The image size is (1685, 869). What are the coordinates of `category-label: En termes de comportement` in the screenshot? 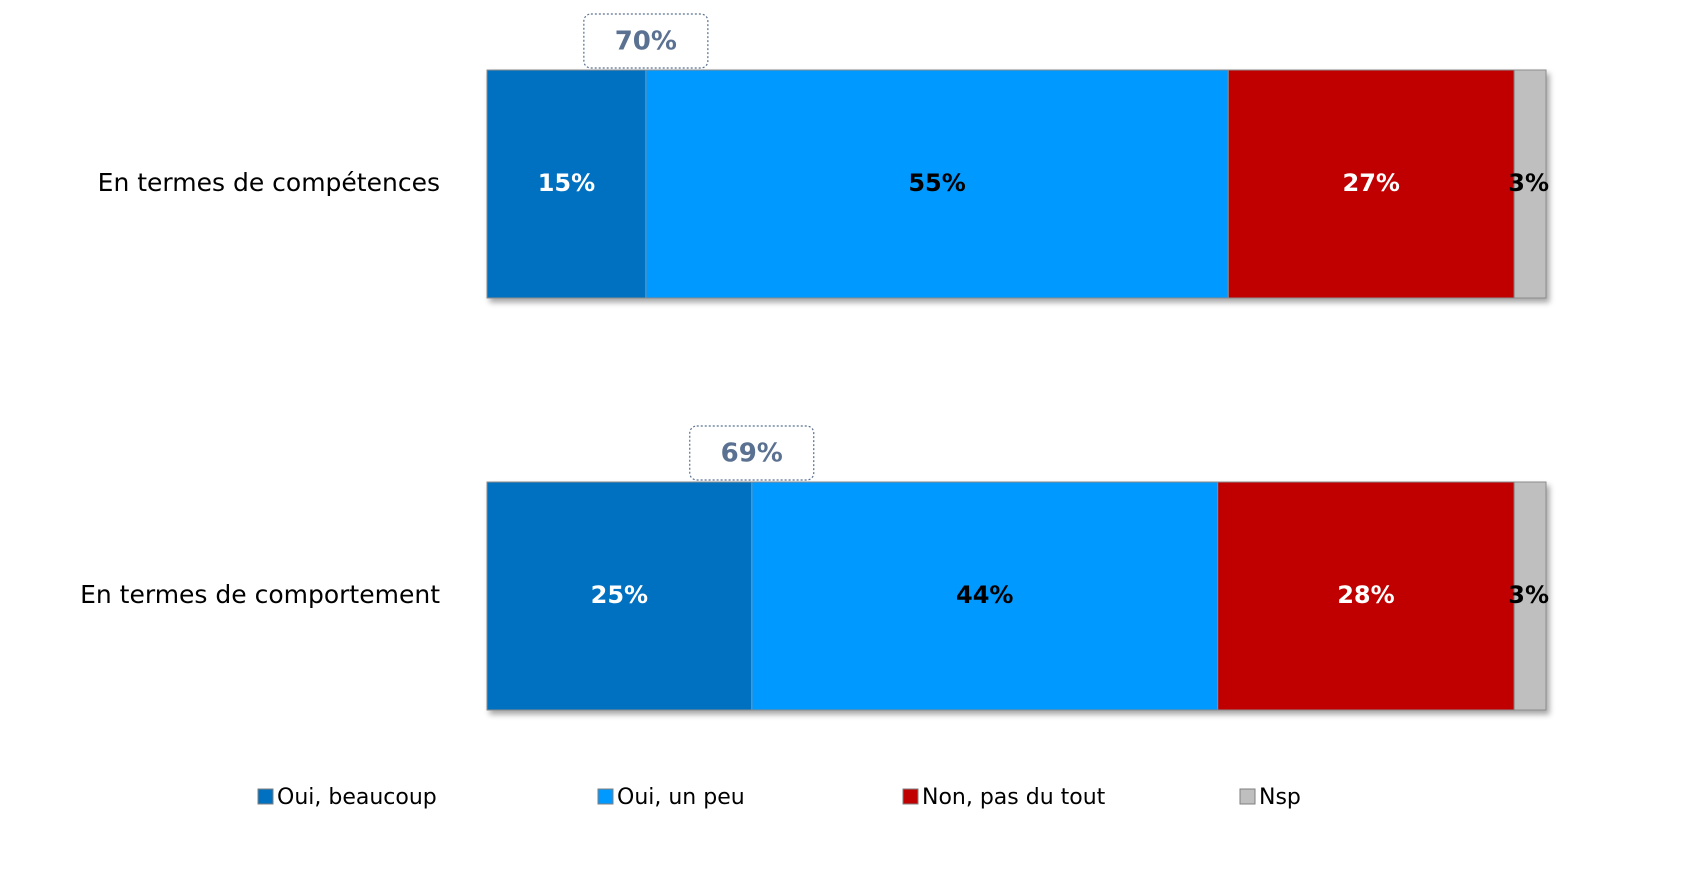 It's located at (260, 594).